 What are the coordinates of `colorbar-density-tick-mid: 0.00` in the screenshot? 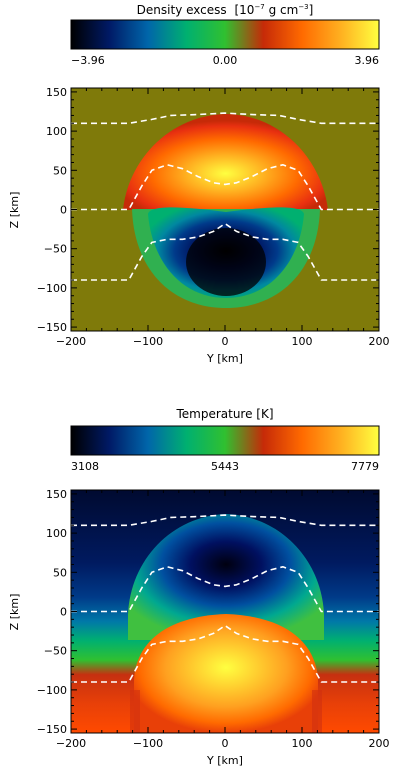 It's located at (225, 60).